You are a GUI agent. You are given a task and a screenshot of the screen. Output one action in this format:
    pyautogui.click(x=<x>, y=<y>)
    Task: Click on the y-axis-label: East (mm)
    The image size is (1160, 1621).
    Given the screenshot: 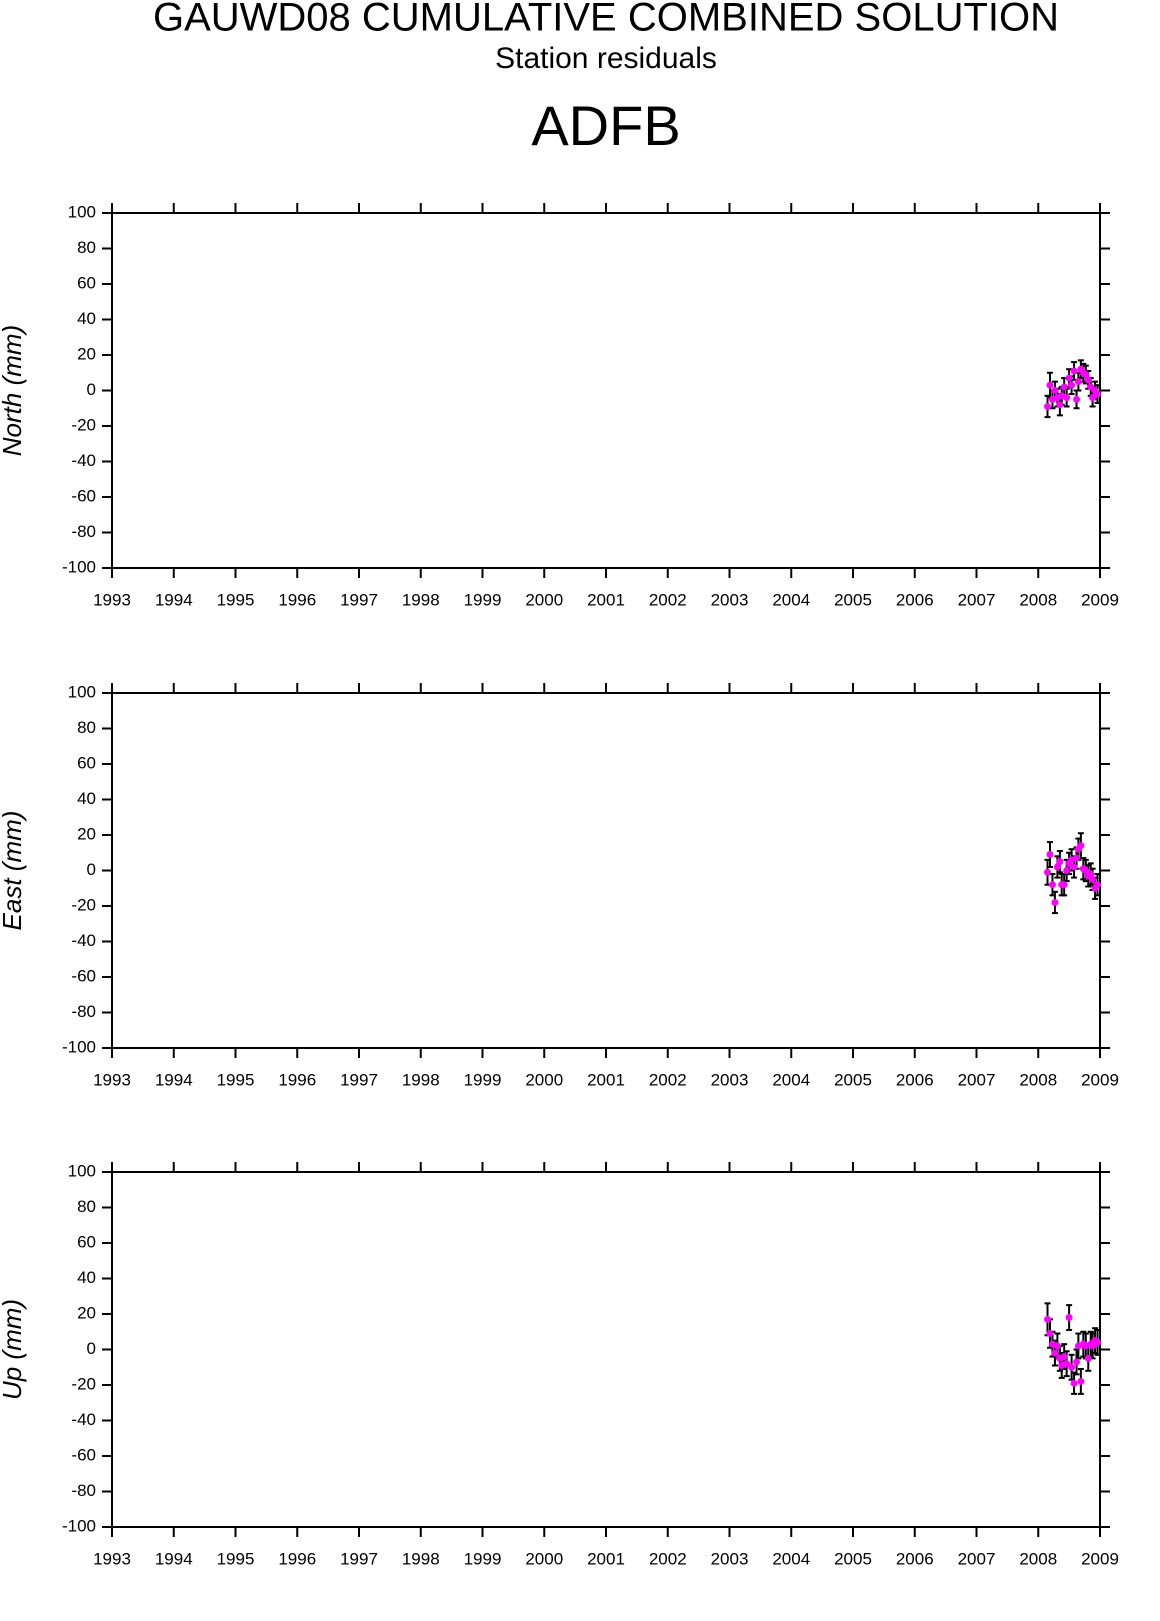 What is the action you would take?
    pyautogui.click(x=13, y=871)
    